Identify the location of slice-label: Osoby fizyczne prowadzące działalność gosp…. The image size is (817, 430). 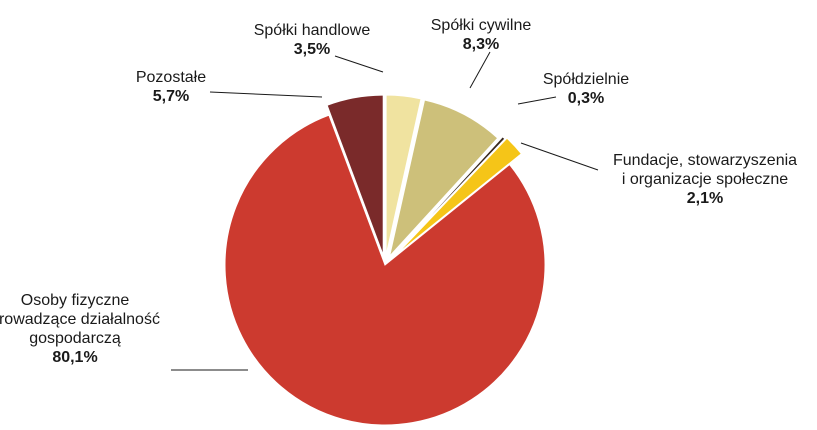
(80, 329).